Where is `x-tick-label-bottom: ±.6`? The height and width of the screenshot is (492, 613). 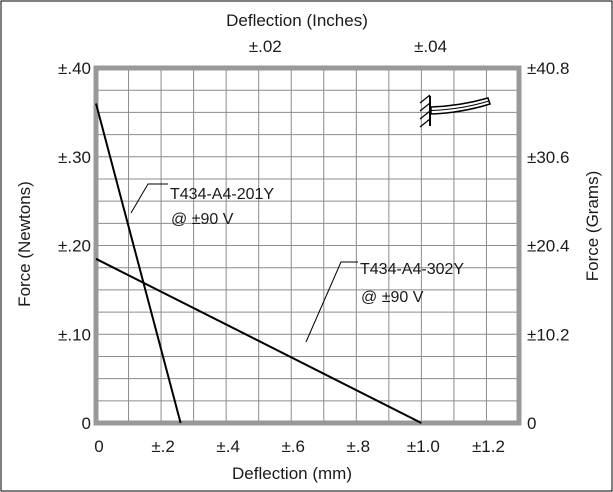 x-tick-label-bottom: ±.6 is located at coordinates (293, 446).